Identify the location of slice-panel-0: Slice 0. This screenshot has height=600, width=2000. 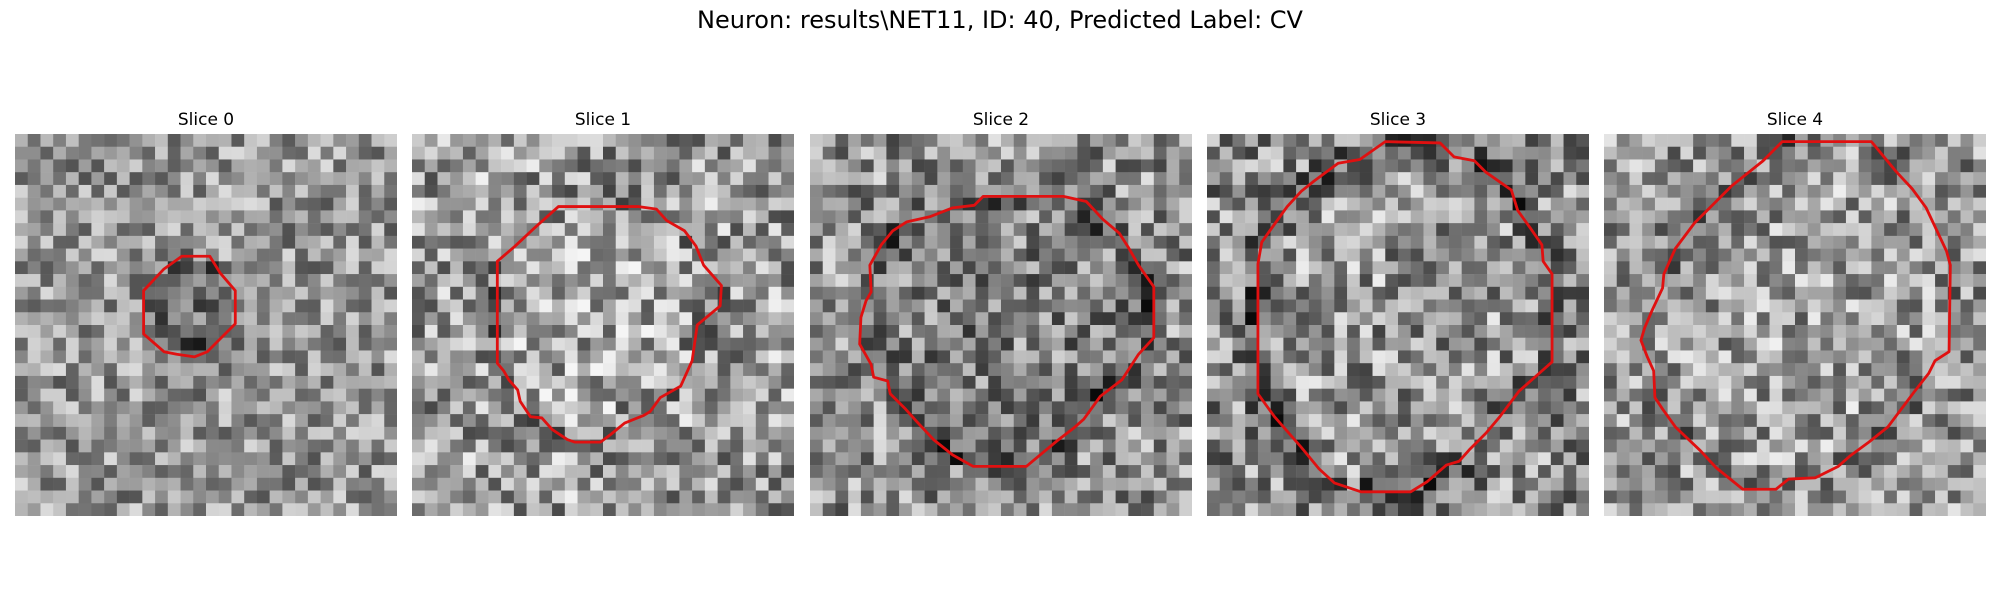
(206, 312).